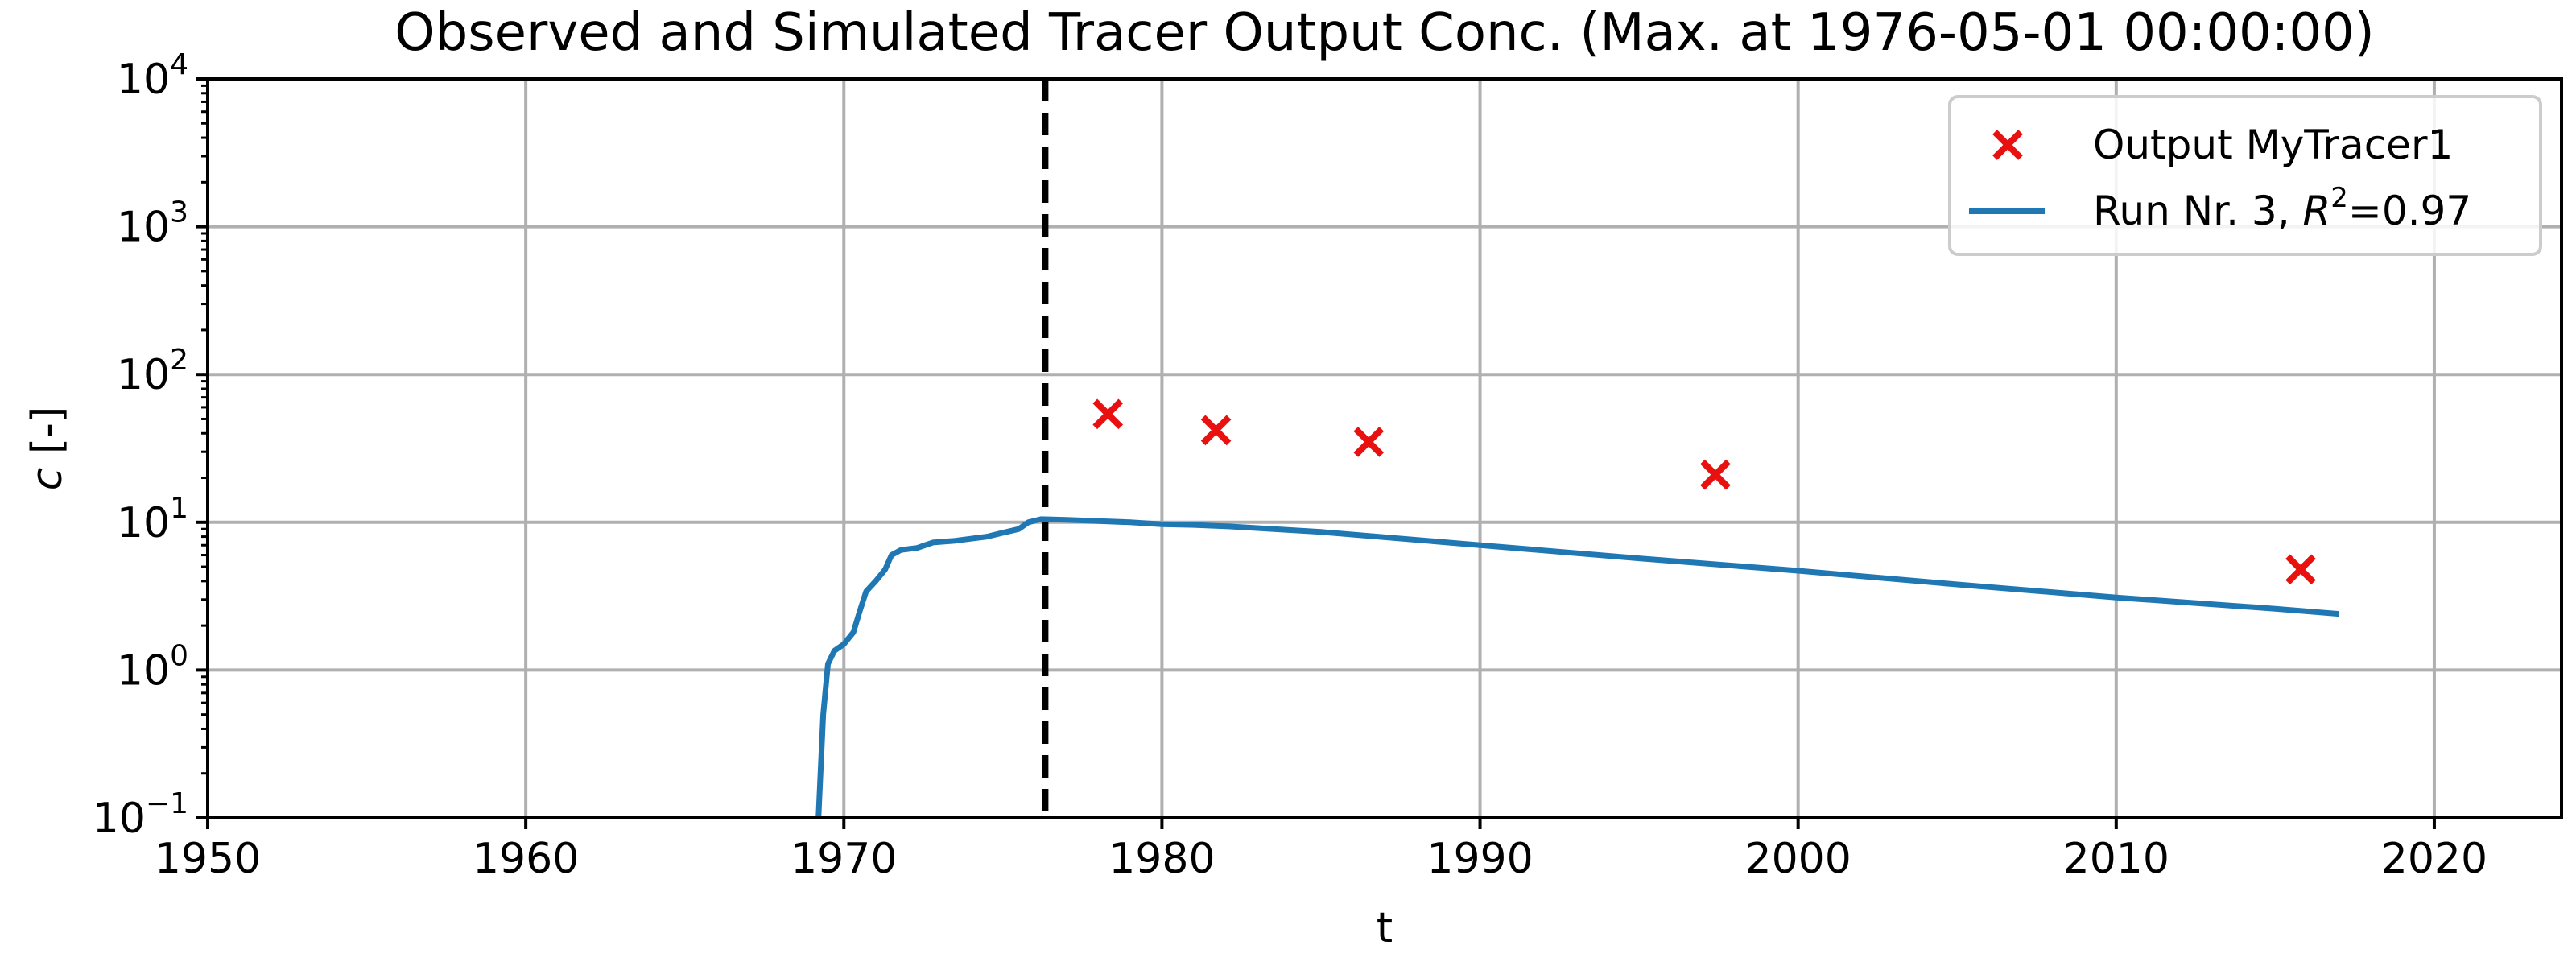 The width and height of the screenshot is (2576, 966). I want to click on legend-simulated-sup: 2, so click(2339, 198).